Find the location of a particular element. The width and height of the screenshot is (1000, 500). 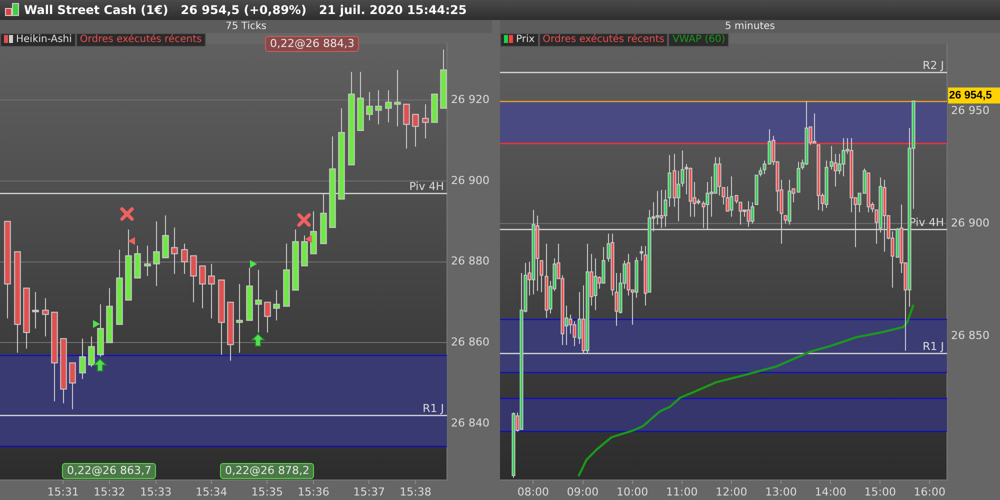

legend-label: Prix is located at coordinates (525, 39).